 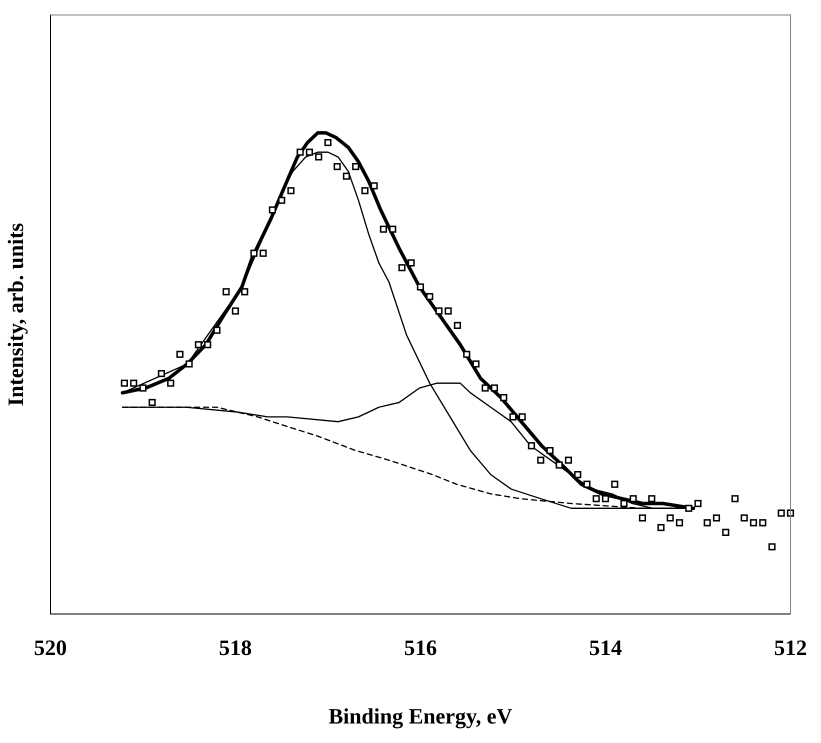 What do you see at coordinates (50, 647) in the screenshot?
I see `x-tick-label: 520` at bounding box center [50, 647].